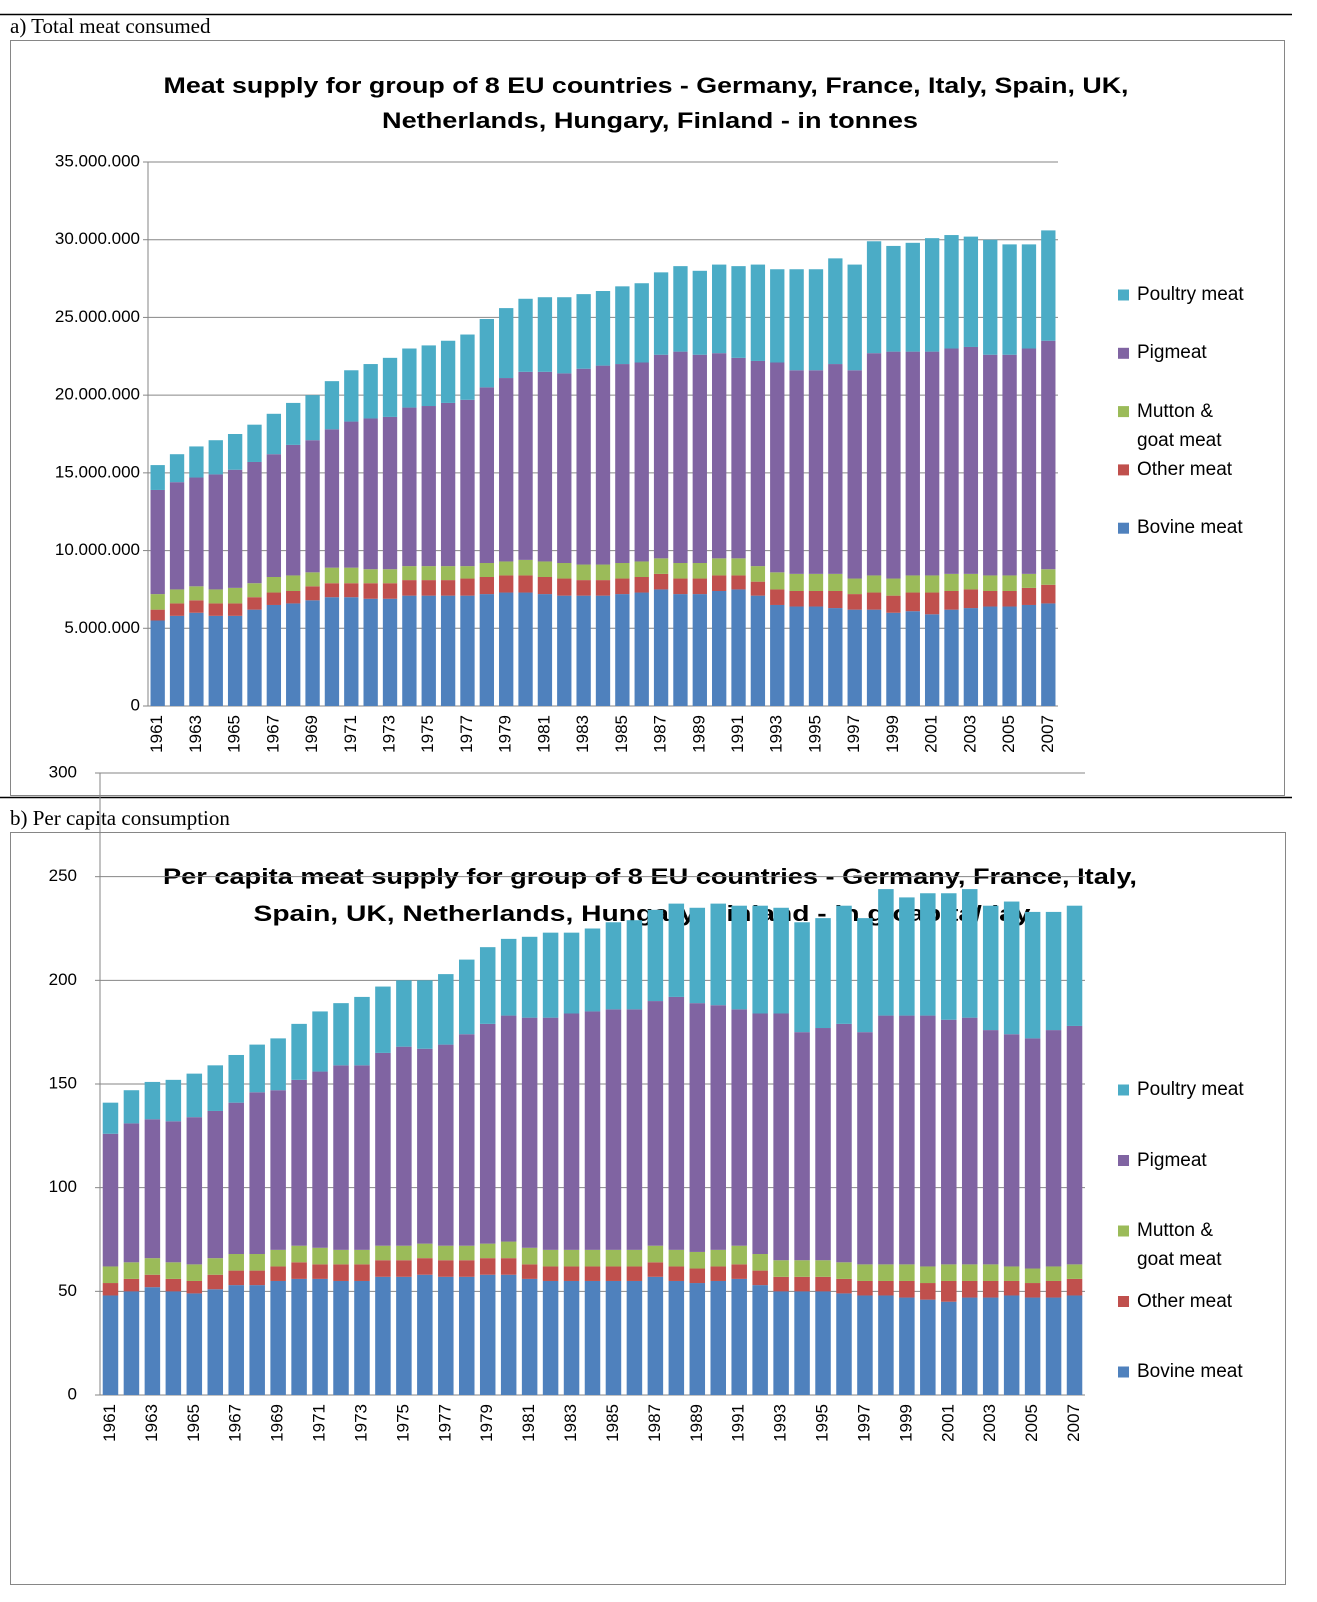 The width and height of the screenshot is (1317, 1602). Describe the element at coordinates (110, 26) in the screenshot. I see `panel-label: a) Total meat consumed` at that location.